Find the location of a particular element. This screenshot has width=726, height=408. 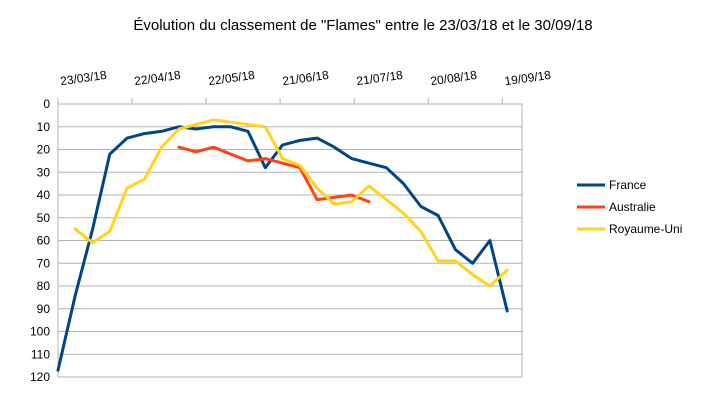

legend-label: Australie is located at coordinates (632, 207).